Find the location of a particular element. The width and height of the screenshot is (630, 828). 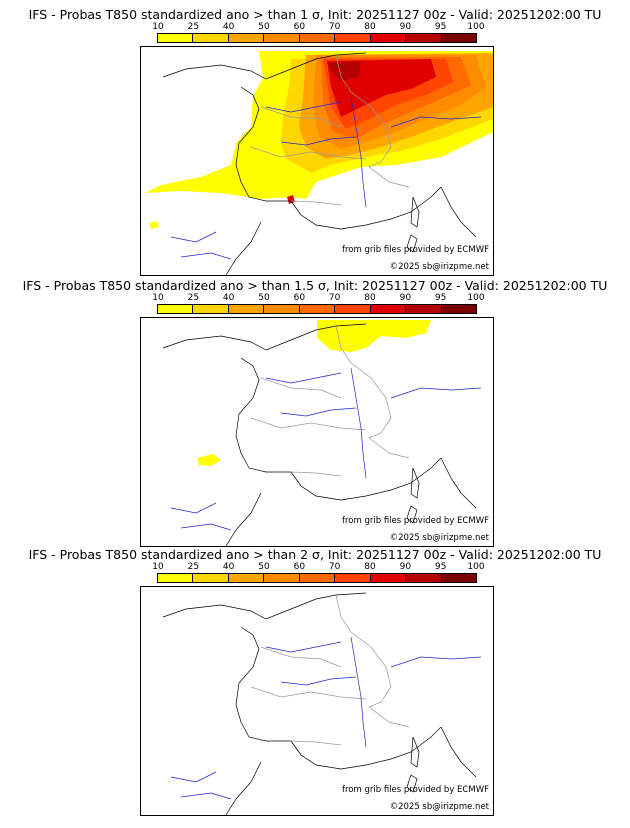

prob-patch-biscay is located at coordinates (209, 460).